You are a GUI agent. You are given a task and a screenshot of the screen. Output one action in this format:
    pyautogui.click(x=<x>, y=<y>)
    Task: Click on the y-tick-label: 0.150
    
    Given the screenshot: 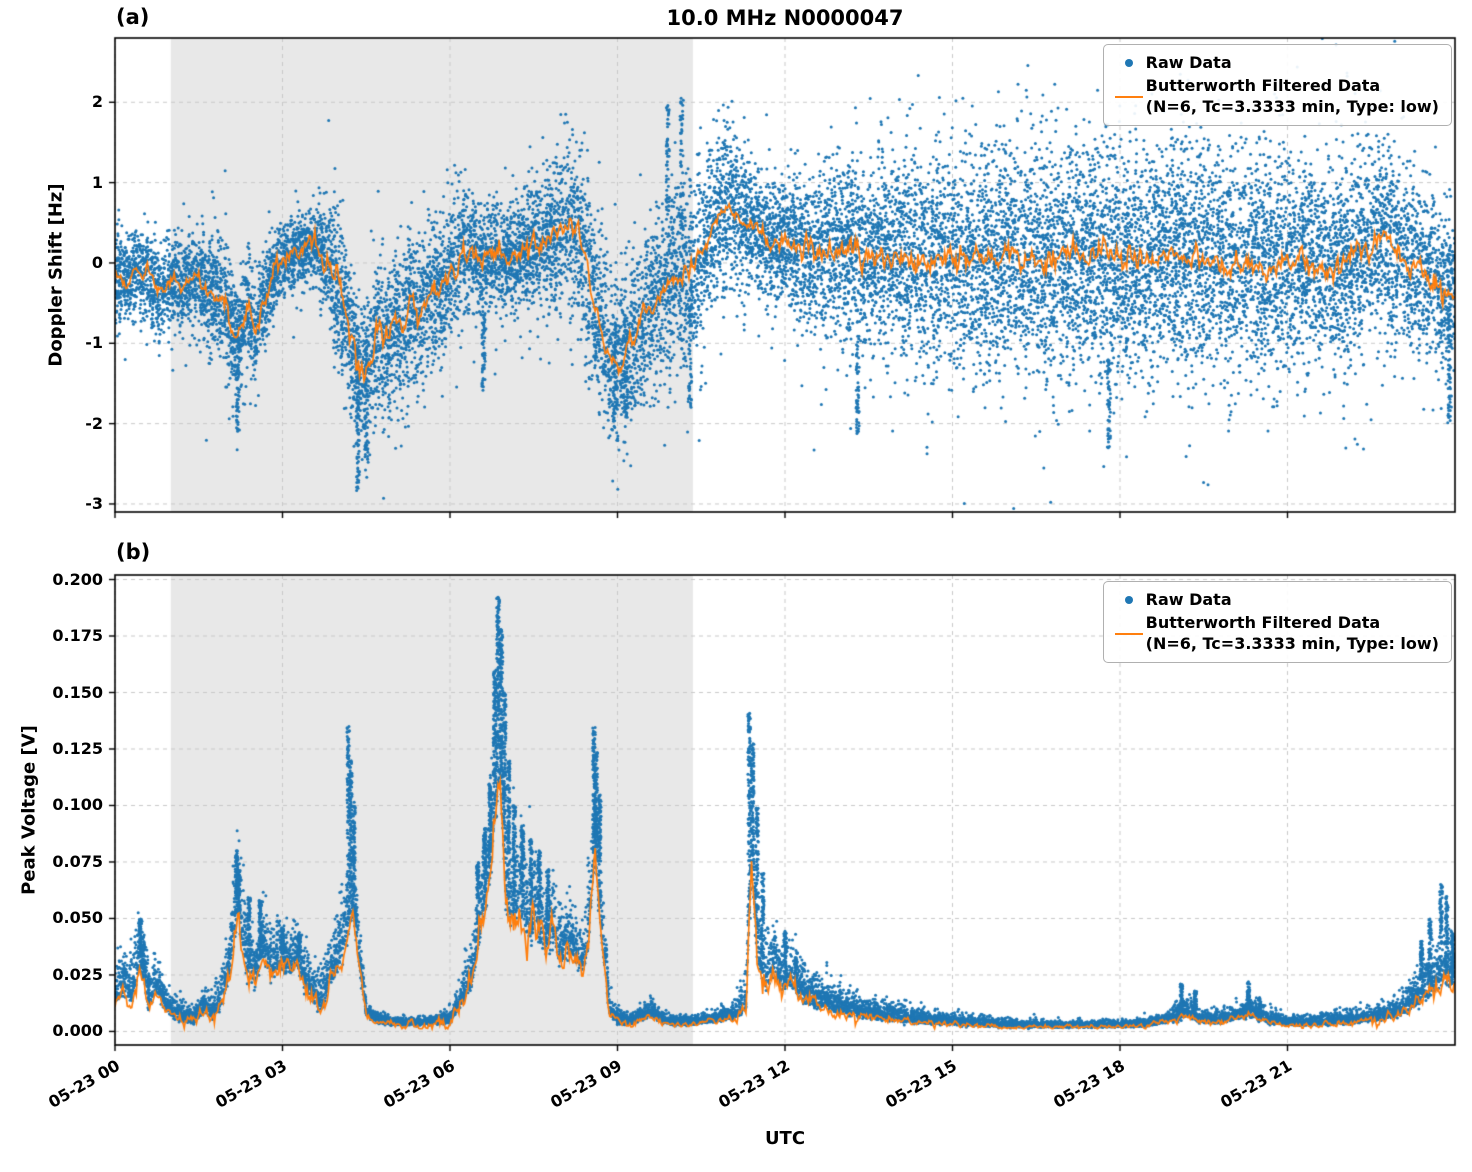 What is the action you would take?
    pyautogui.click(x=77, y=692)
    